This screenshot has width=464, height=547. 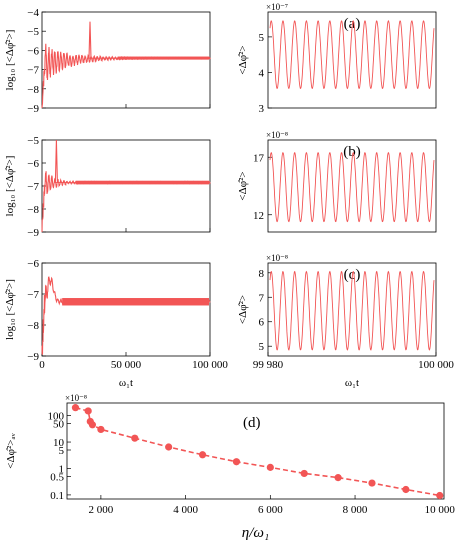 What do you see at coordinates (33, 13) in the screenshot?
I see `ytick-label: −4` at bounding box center [33, 13].